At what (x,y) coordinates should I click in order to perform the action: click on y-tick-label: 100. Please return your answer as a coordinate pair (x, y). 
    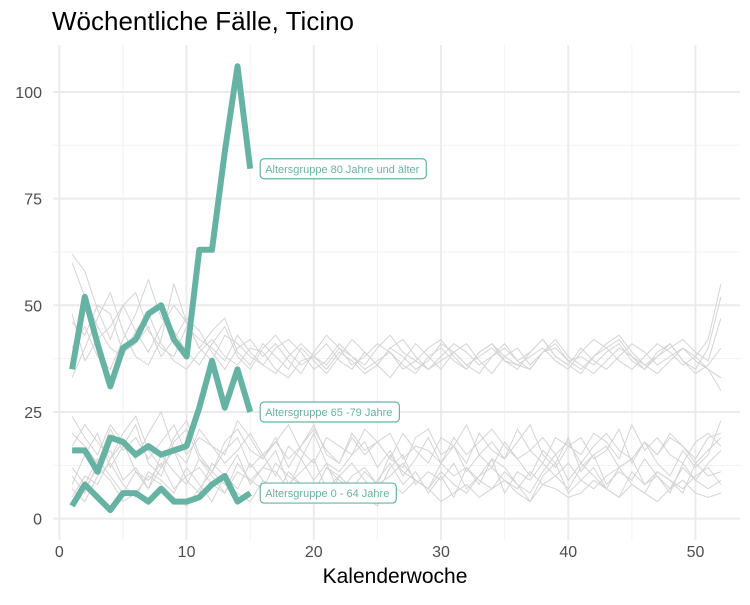
    Looking at the image, I should click on (28, 93).